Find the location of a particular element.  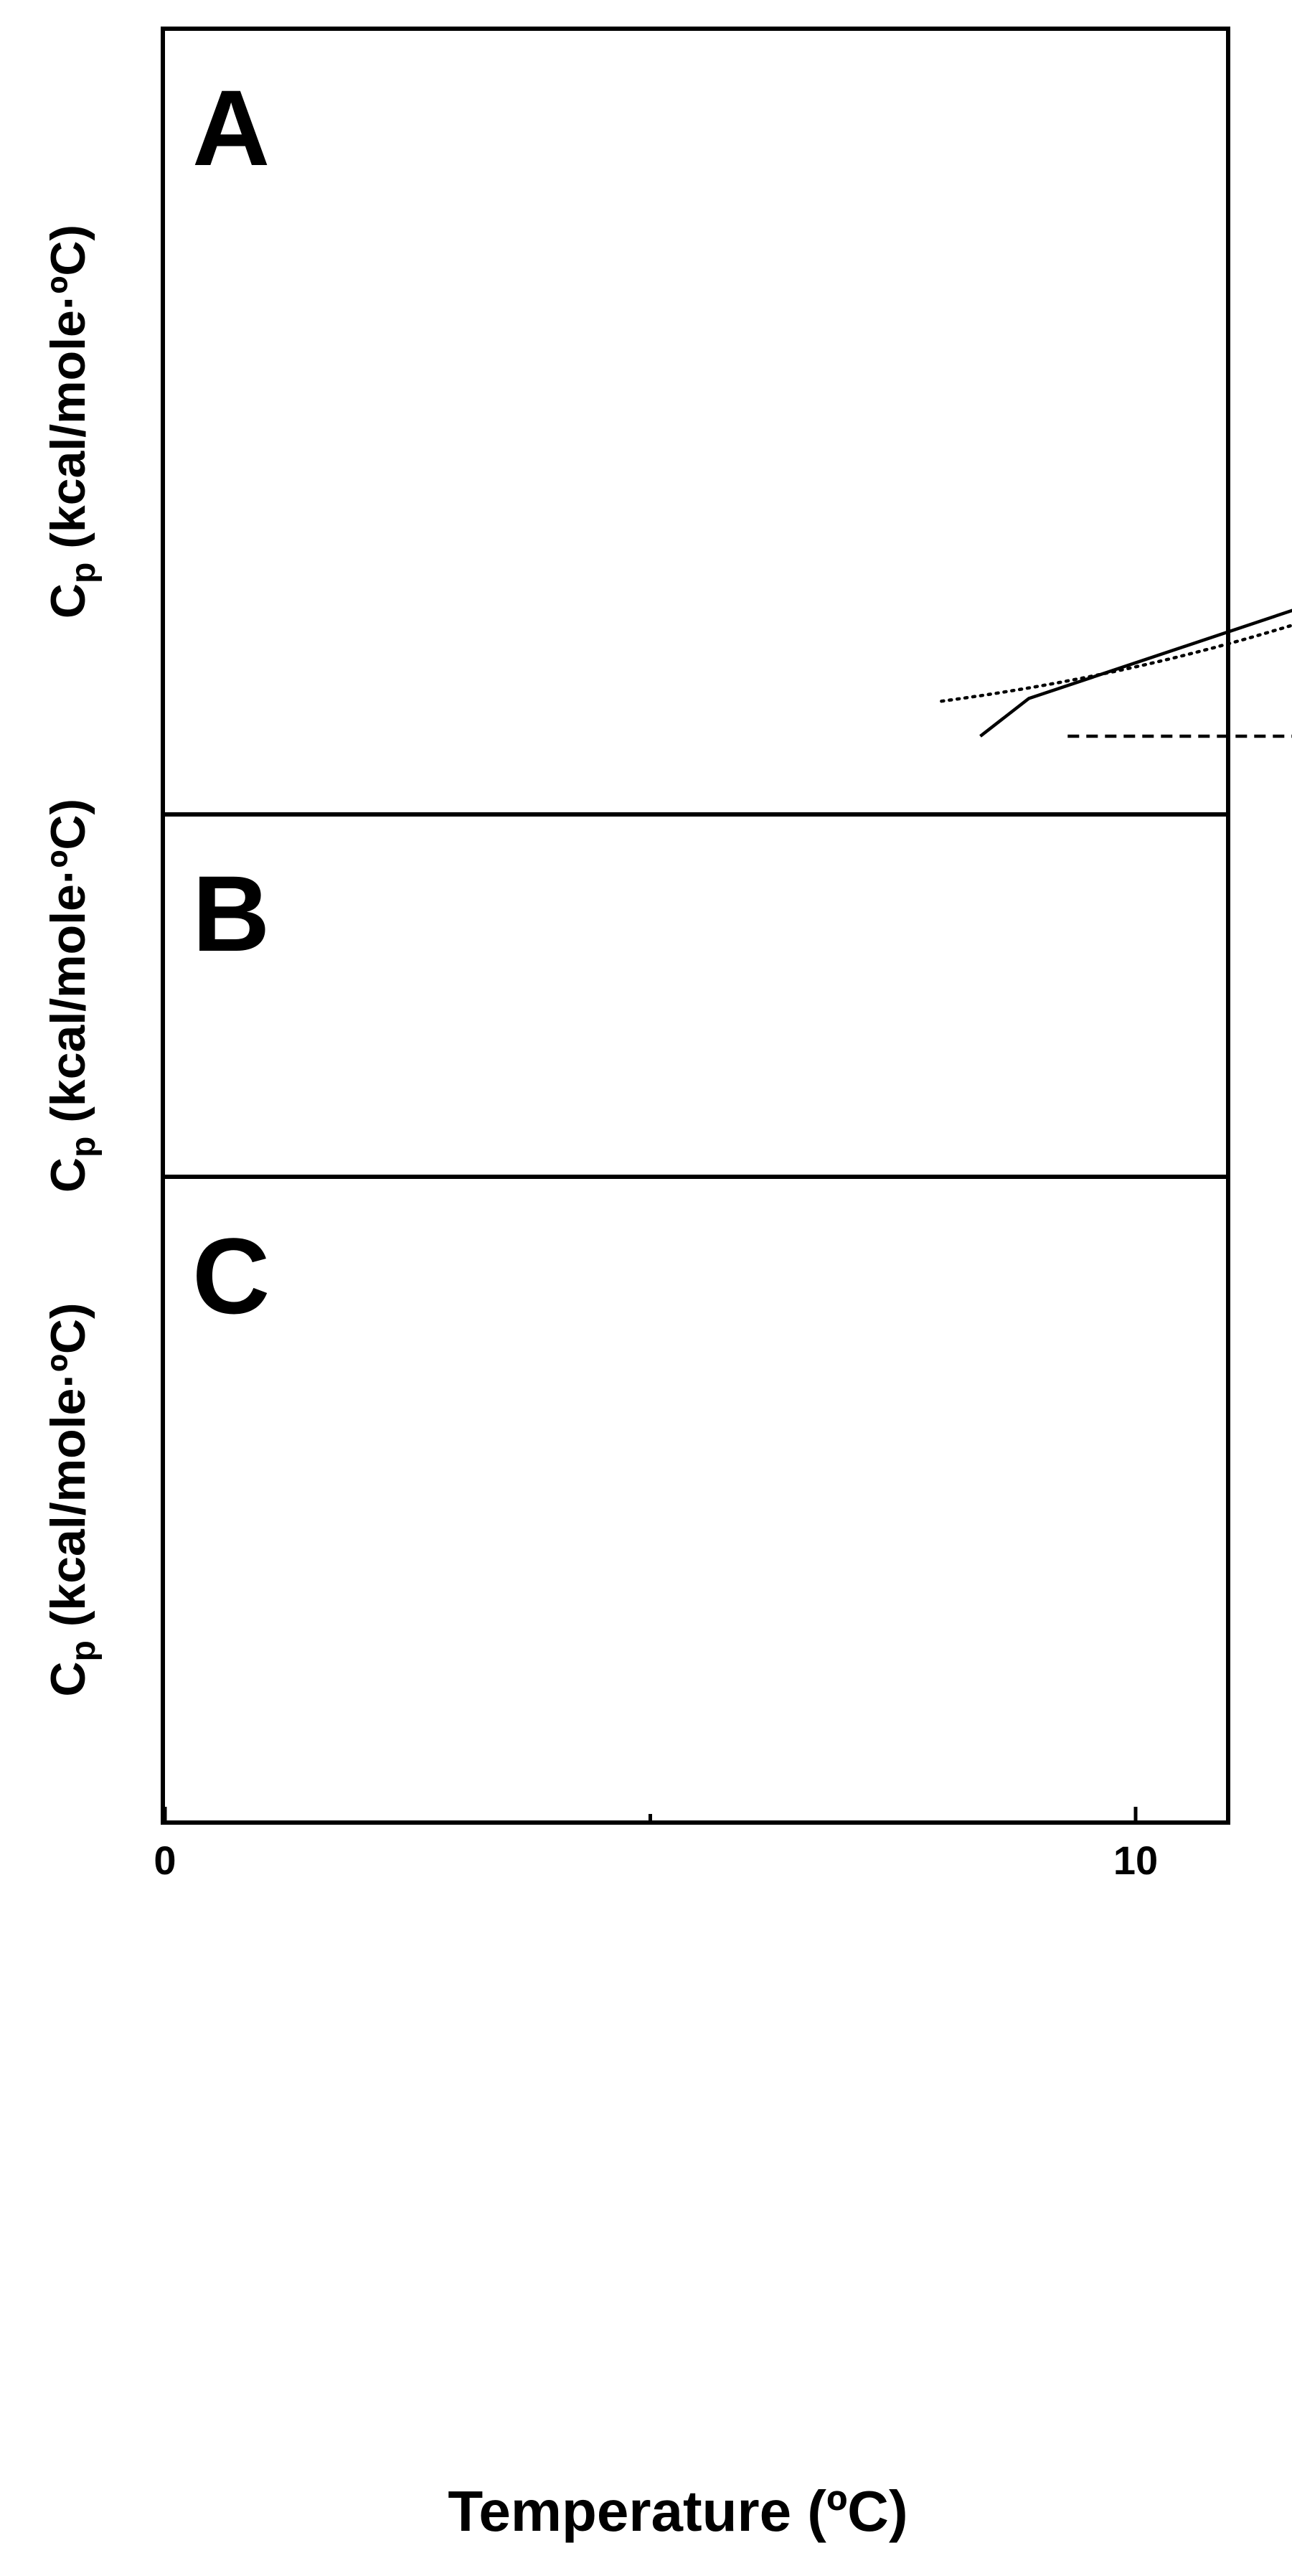

measured-curve-a is located at coordinates (1135, 673).